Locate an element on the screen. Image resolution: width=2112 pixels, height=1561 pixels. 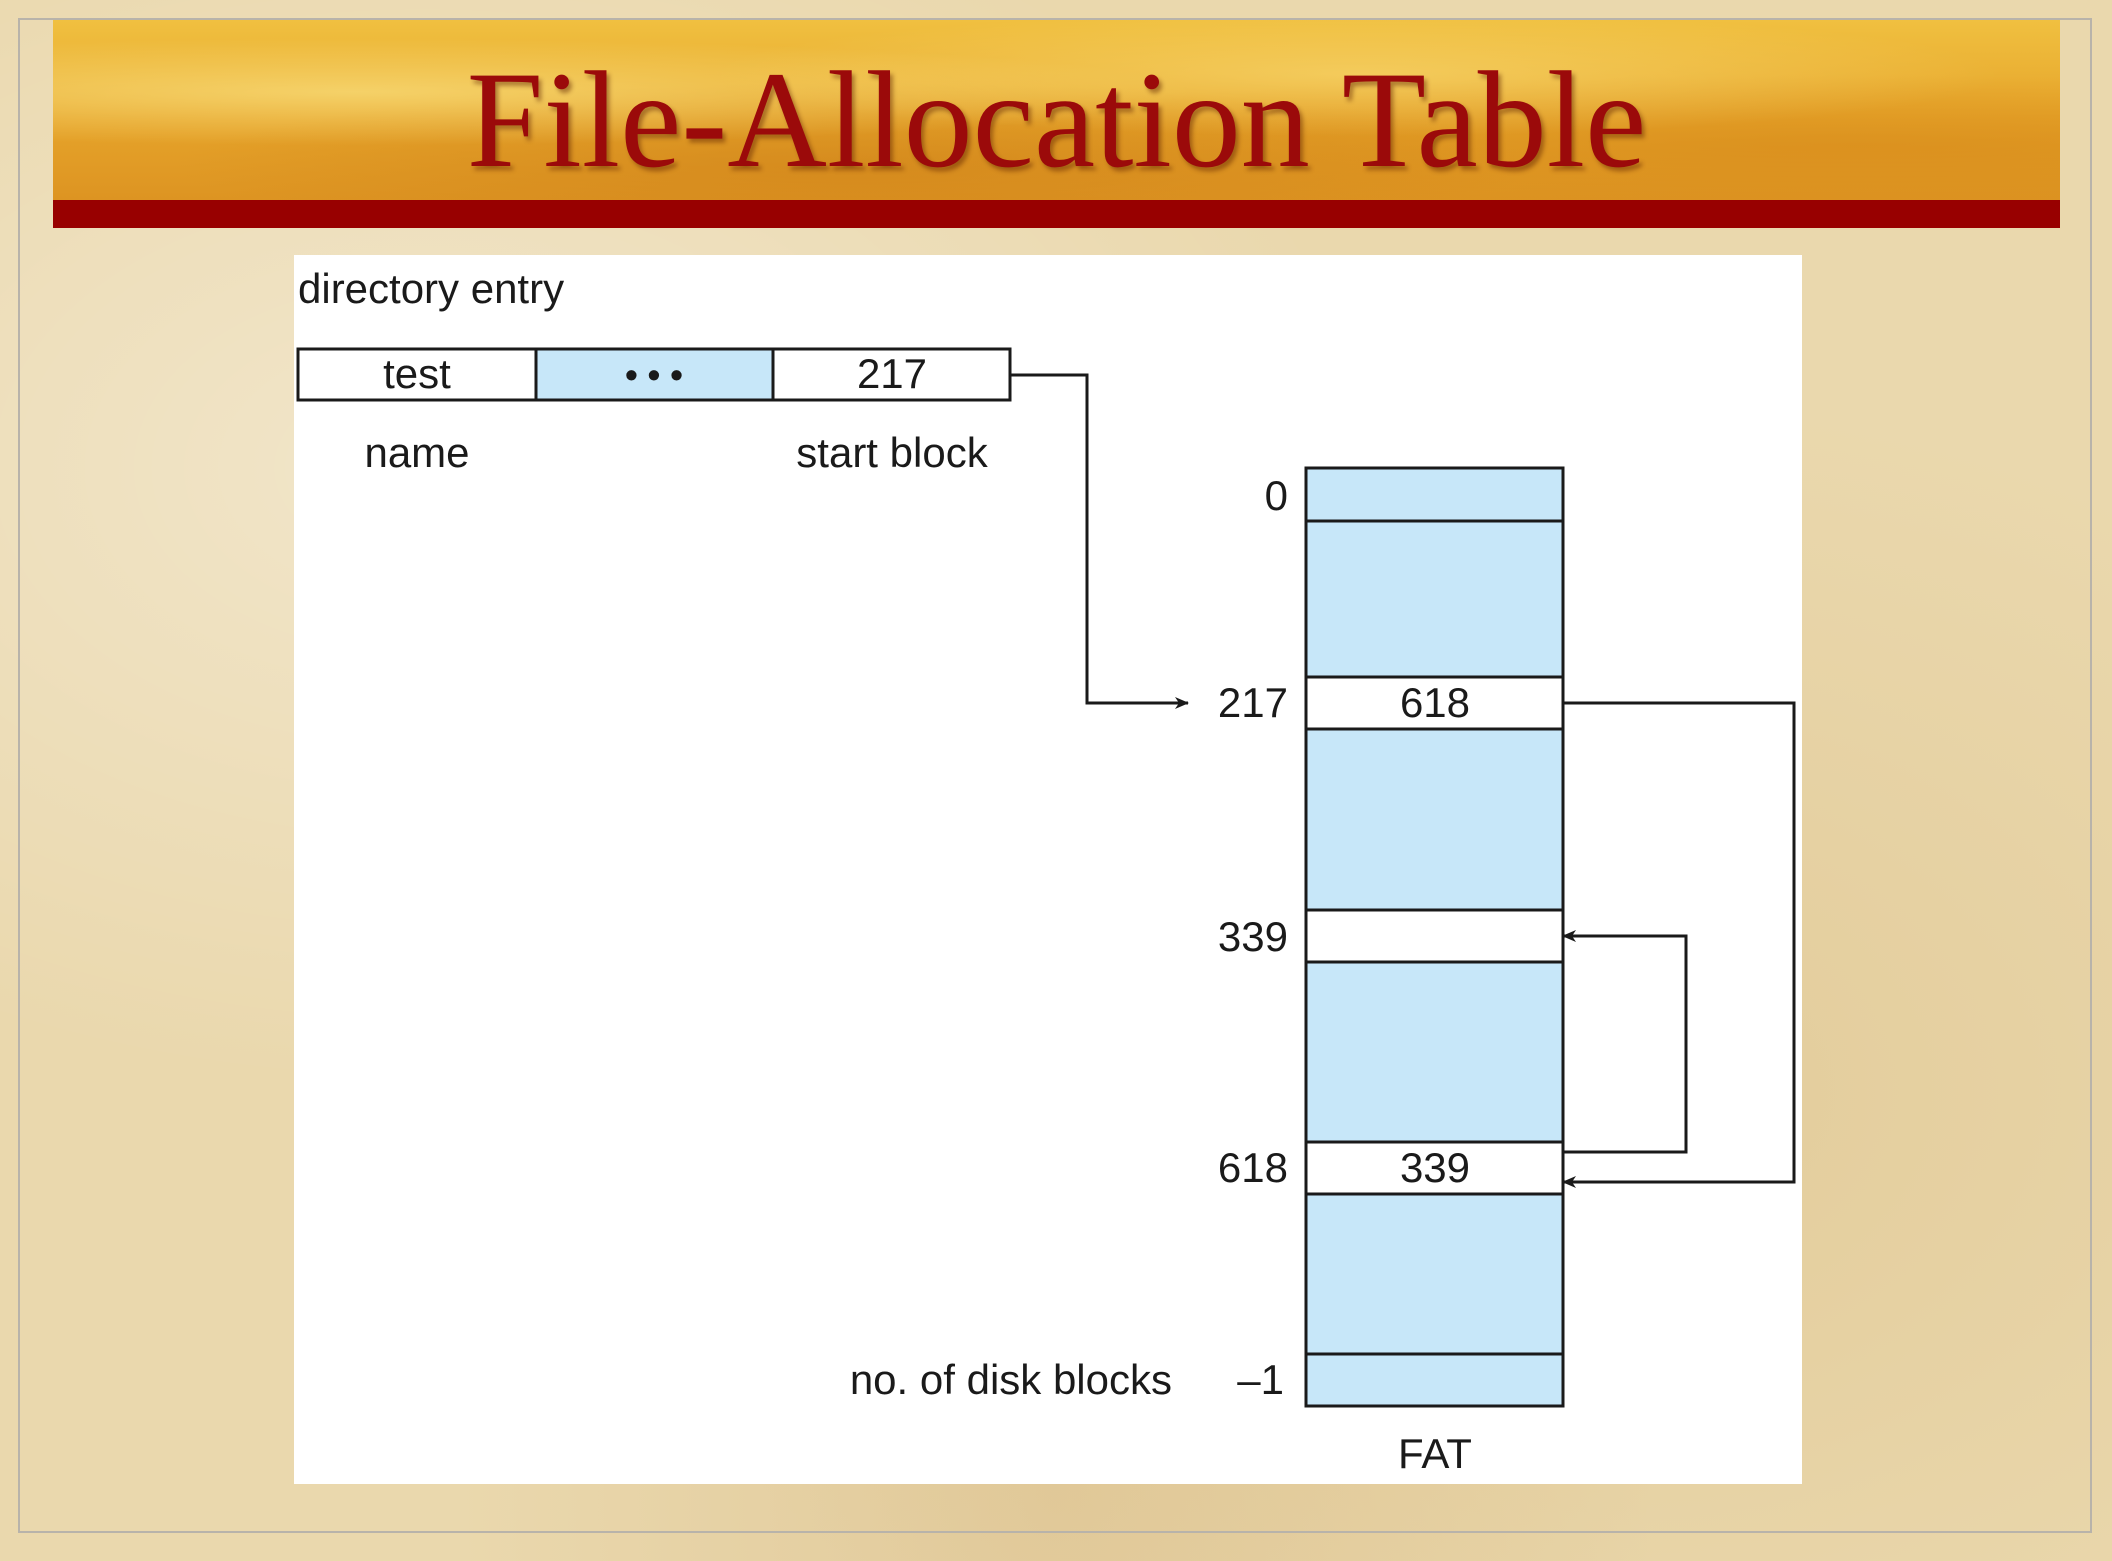
dir-ellipsis-value: • • • is located at coordinates (654, 374).